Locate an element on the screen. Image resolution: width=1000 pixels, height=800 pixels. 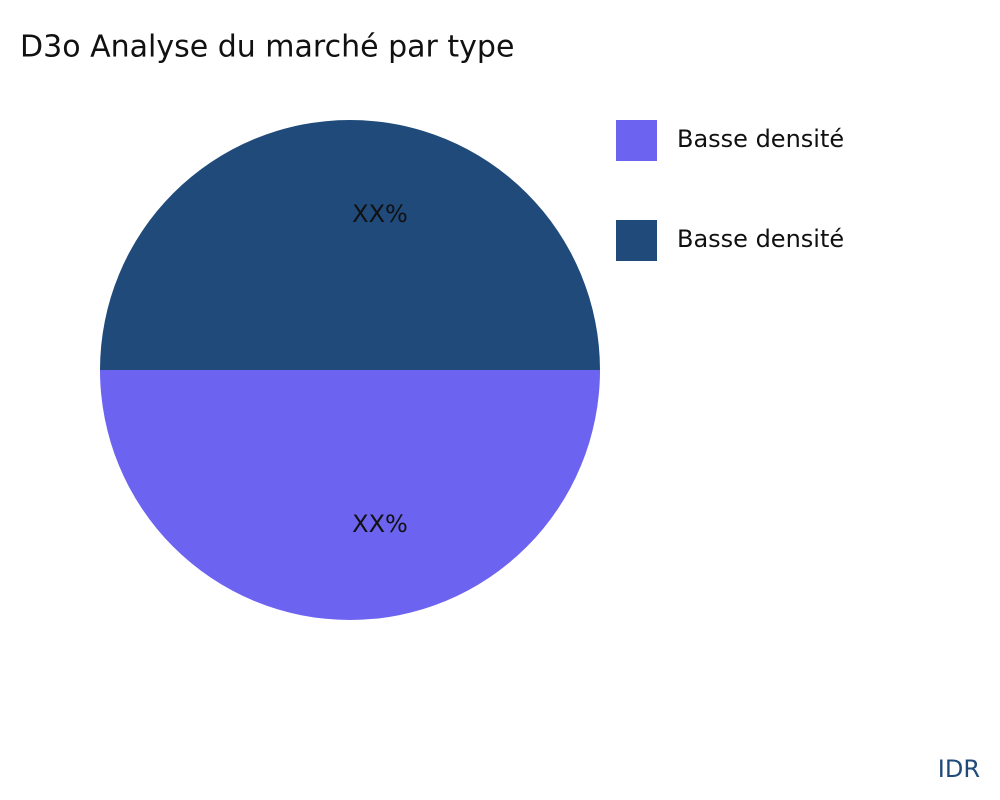
chart-title: D3o Analyse du marché par type is located at coordinates (267, 47).